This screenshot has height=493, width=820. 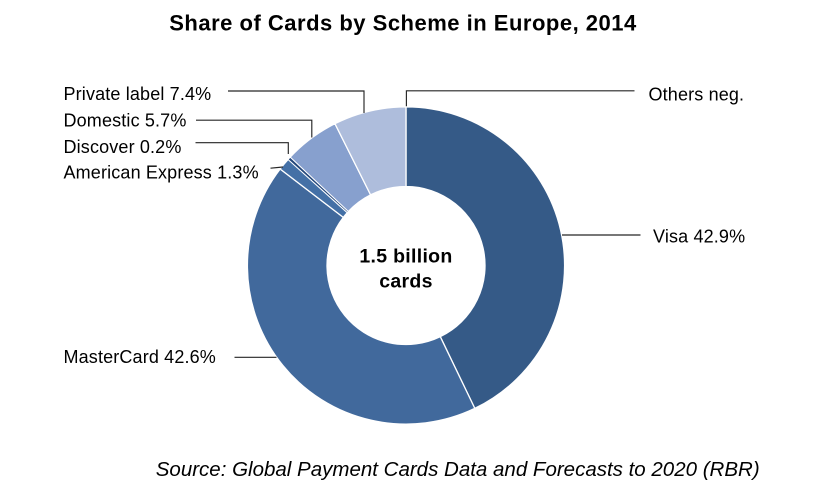 I want to click on svg-text: Visa 42.9%, so click(x=699, y=237).